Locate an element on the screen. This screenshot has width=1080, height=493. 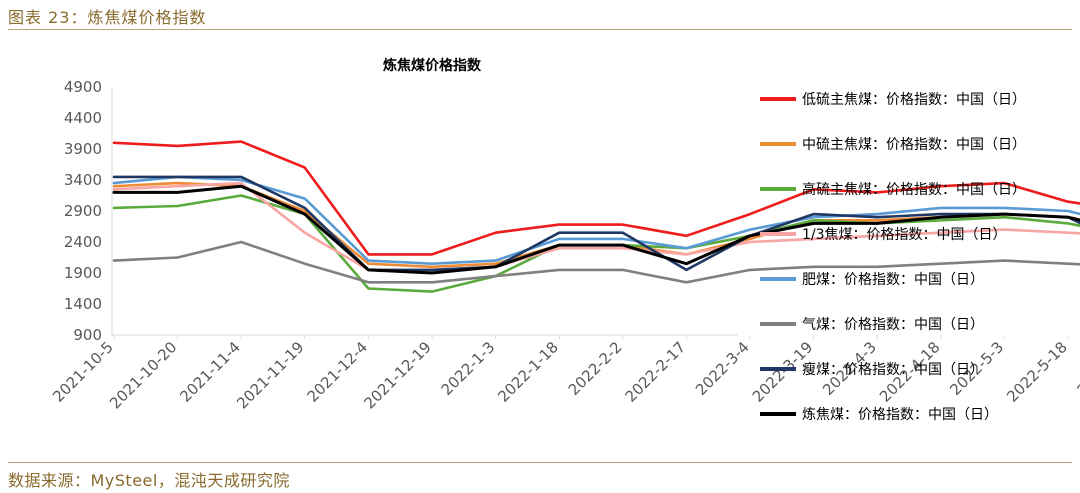
y-tick-label: 2900 is located at coordinates (83, 211).